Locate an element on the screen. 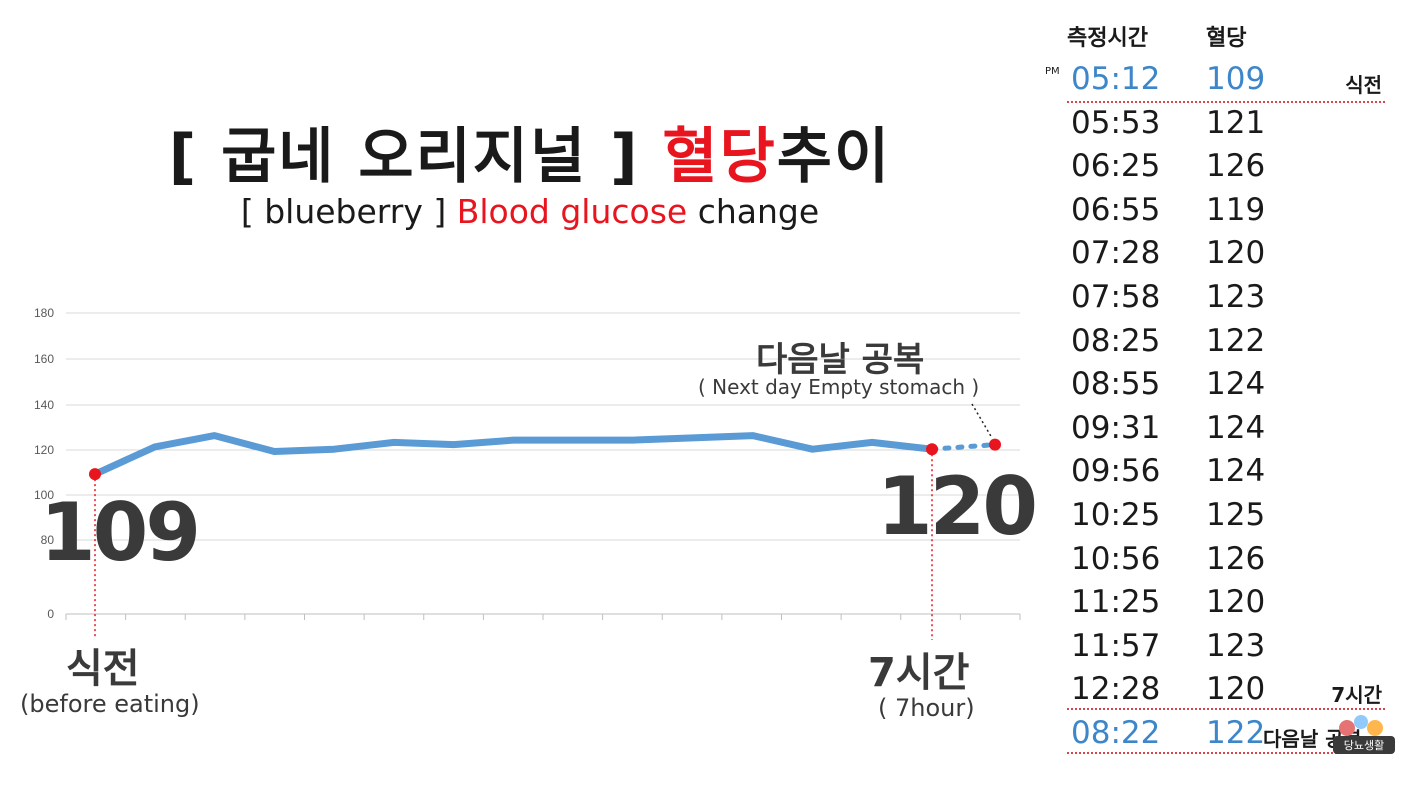 The height and width of the screenshot is (793, 1402). row-time: 07:28 is located at coordinates (1116, 253).